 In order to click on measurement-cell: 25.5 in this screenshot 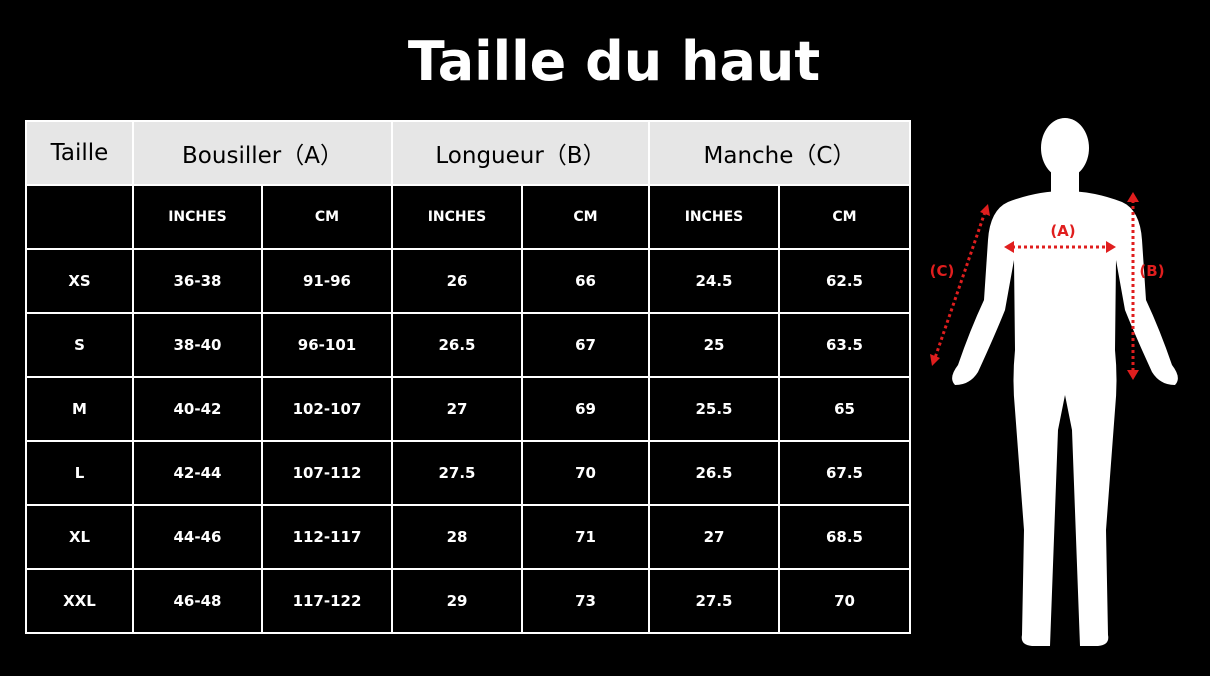, I will do `click(714, 409)`.